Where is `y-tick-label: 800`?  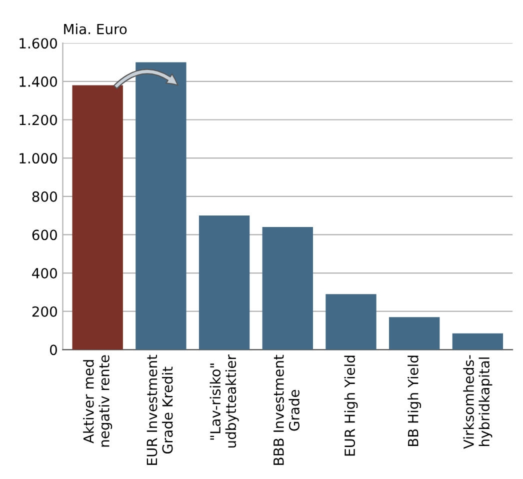 y-tick-label: 800 is located at coordinates (44, 196).